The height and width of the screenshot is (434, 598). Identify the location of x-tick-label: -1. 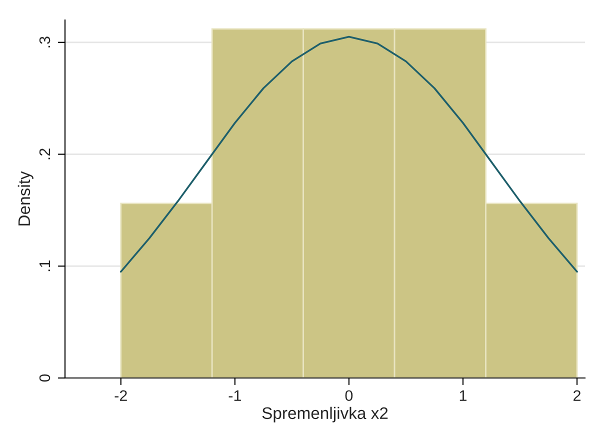
(234, 395).